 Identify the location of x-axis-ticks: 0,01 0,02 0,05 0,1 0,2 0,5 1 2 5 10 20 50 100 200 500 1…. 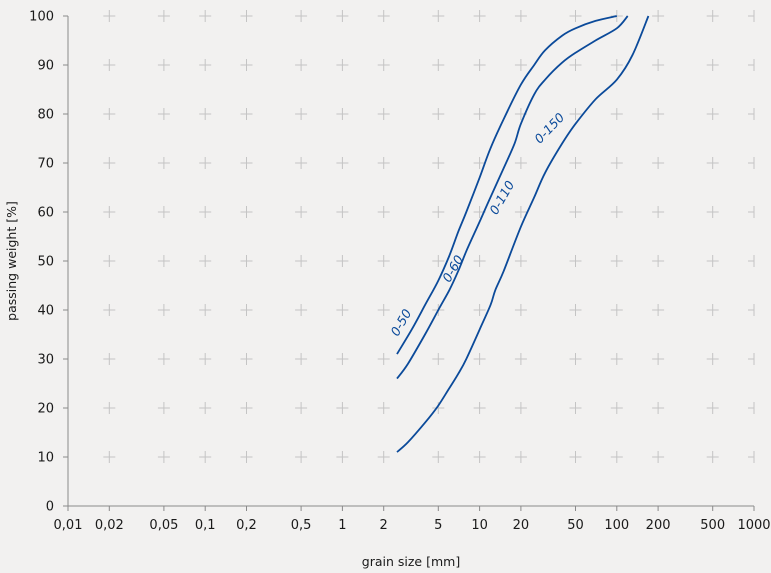
(412, 519).